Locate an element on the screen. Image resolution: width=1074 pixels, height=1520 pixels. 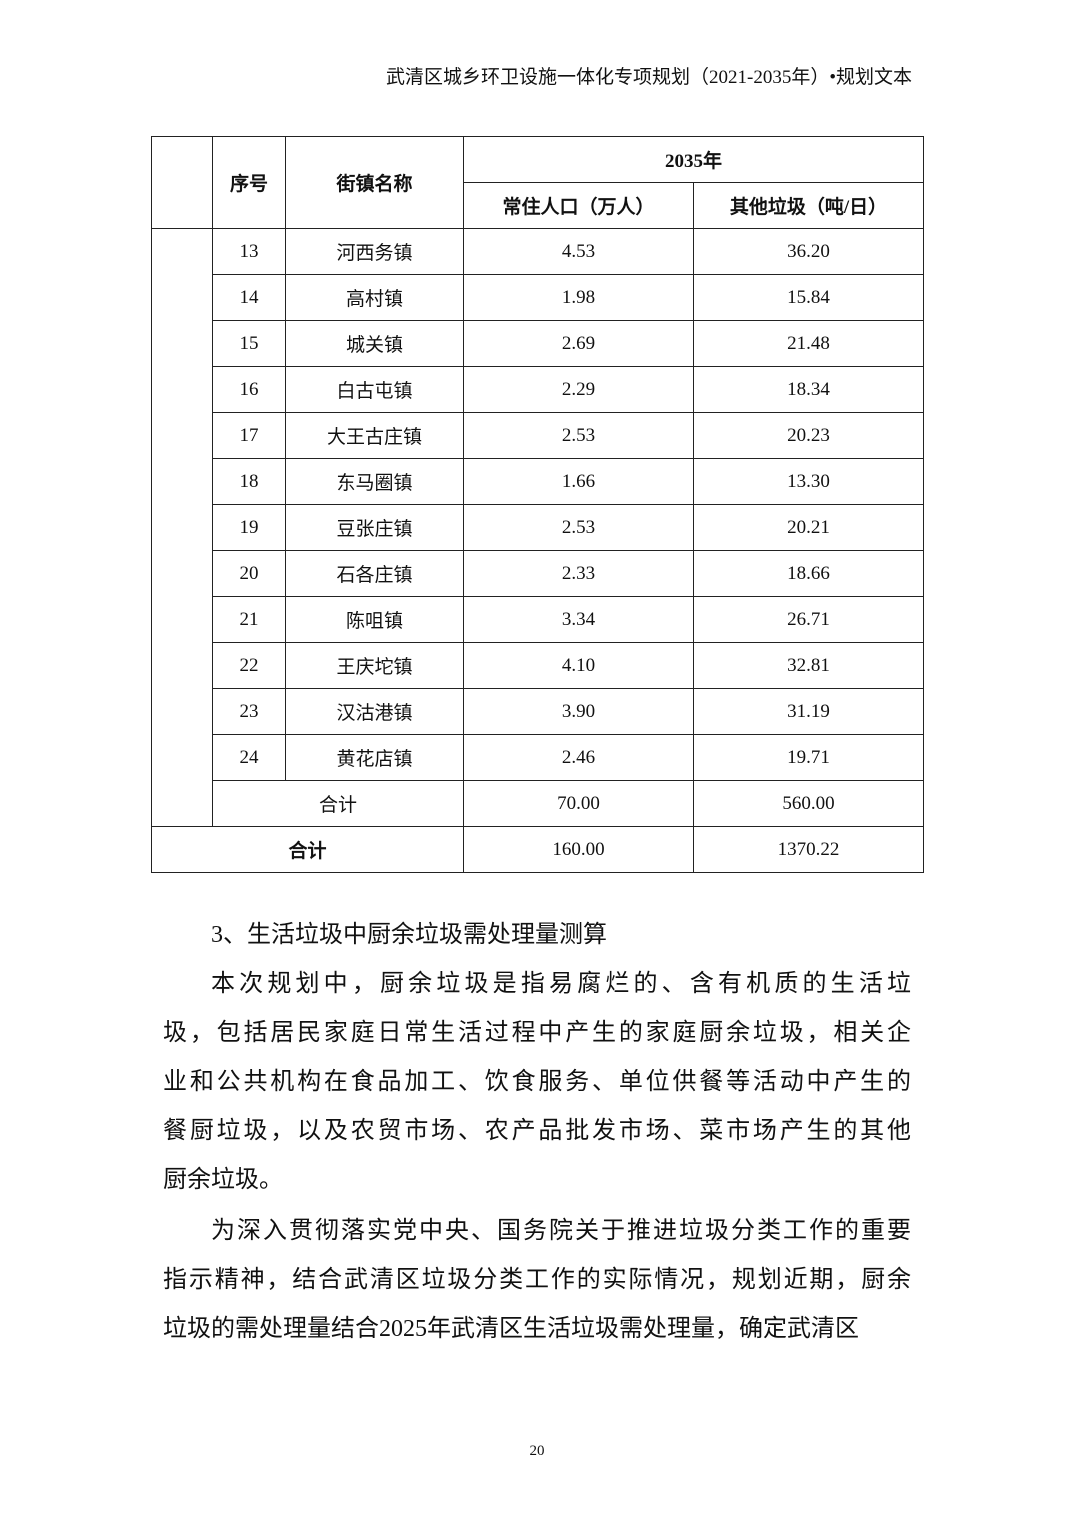
cell-name: 黄花店镇 is located at coordinates (374, 757).